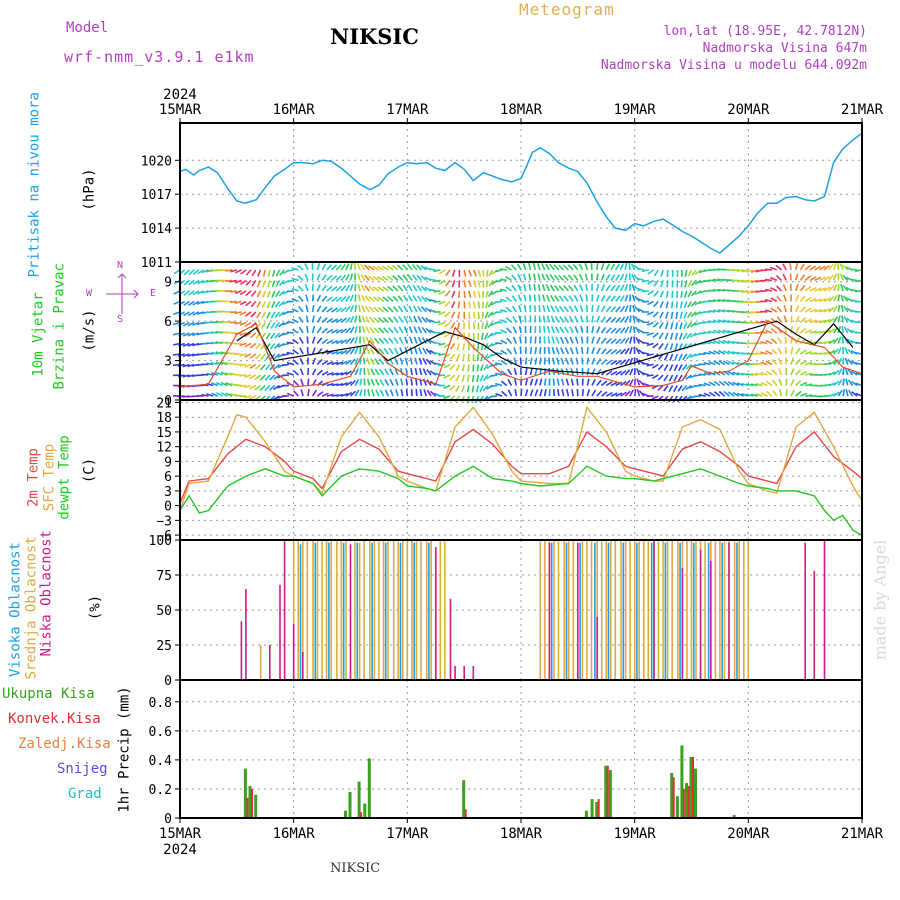 This screenshot has height=900, width=900. I want to click on precip-total-bar, so click(464, 799).